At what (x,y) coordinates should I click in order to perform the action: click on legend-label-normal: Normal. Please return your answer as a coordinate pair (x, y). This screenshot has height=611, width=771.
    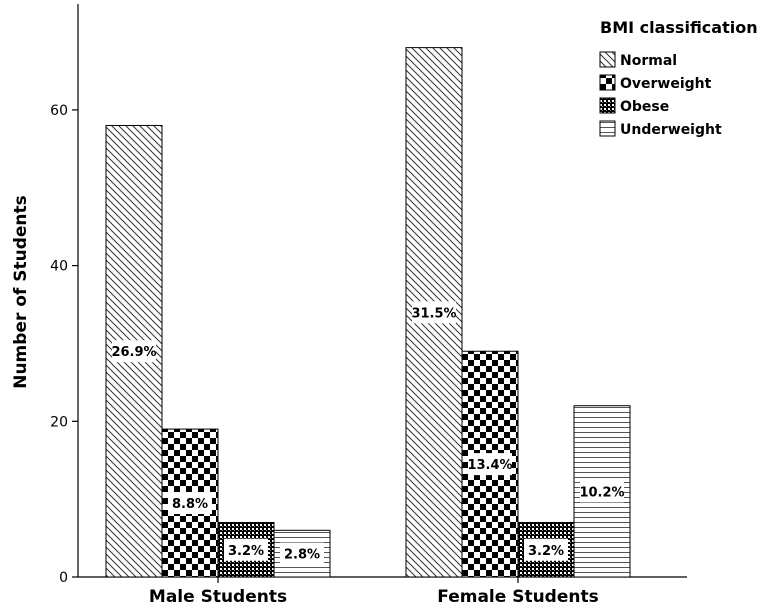
    Looking at the image, I should click on (648, 61).